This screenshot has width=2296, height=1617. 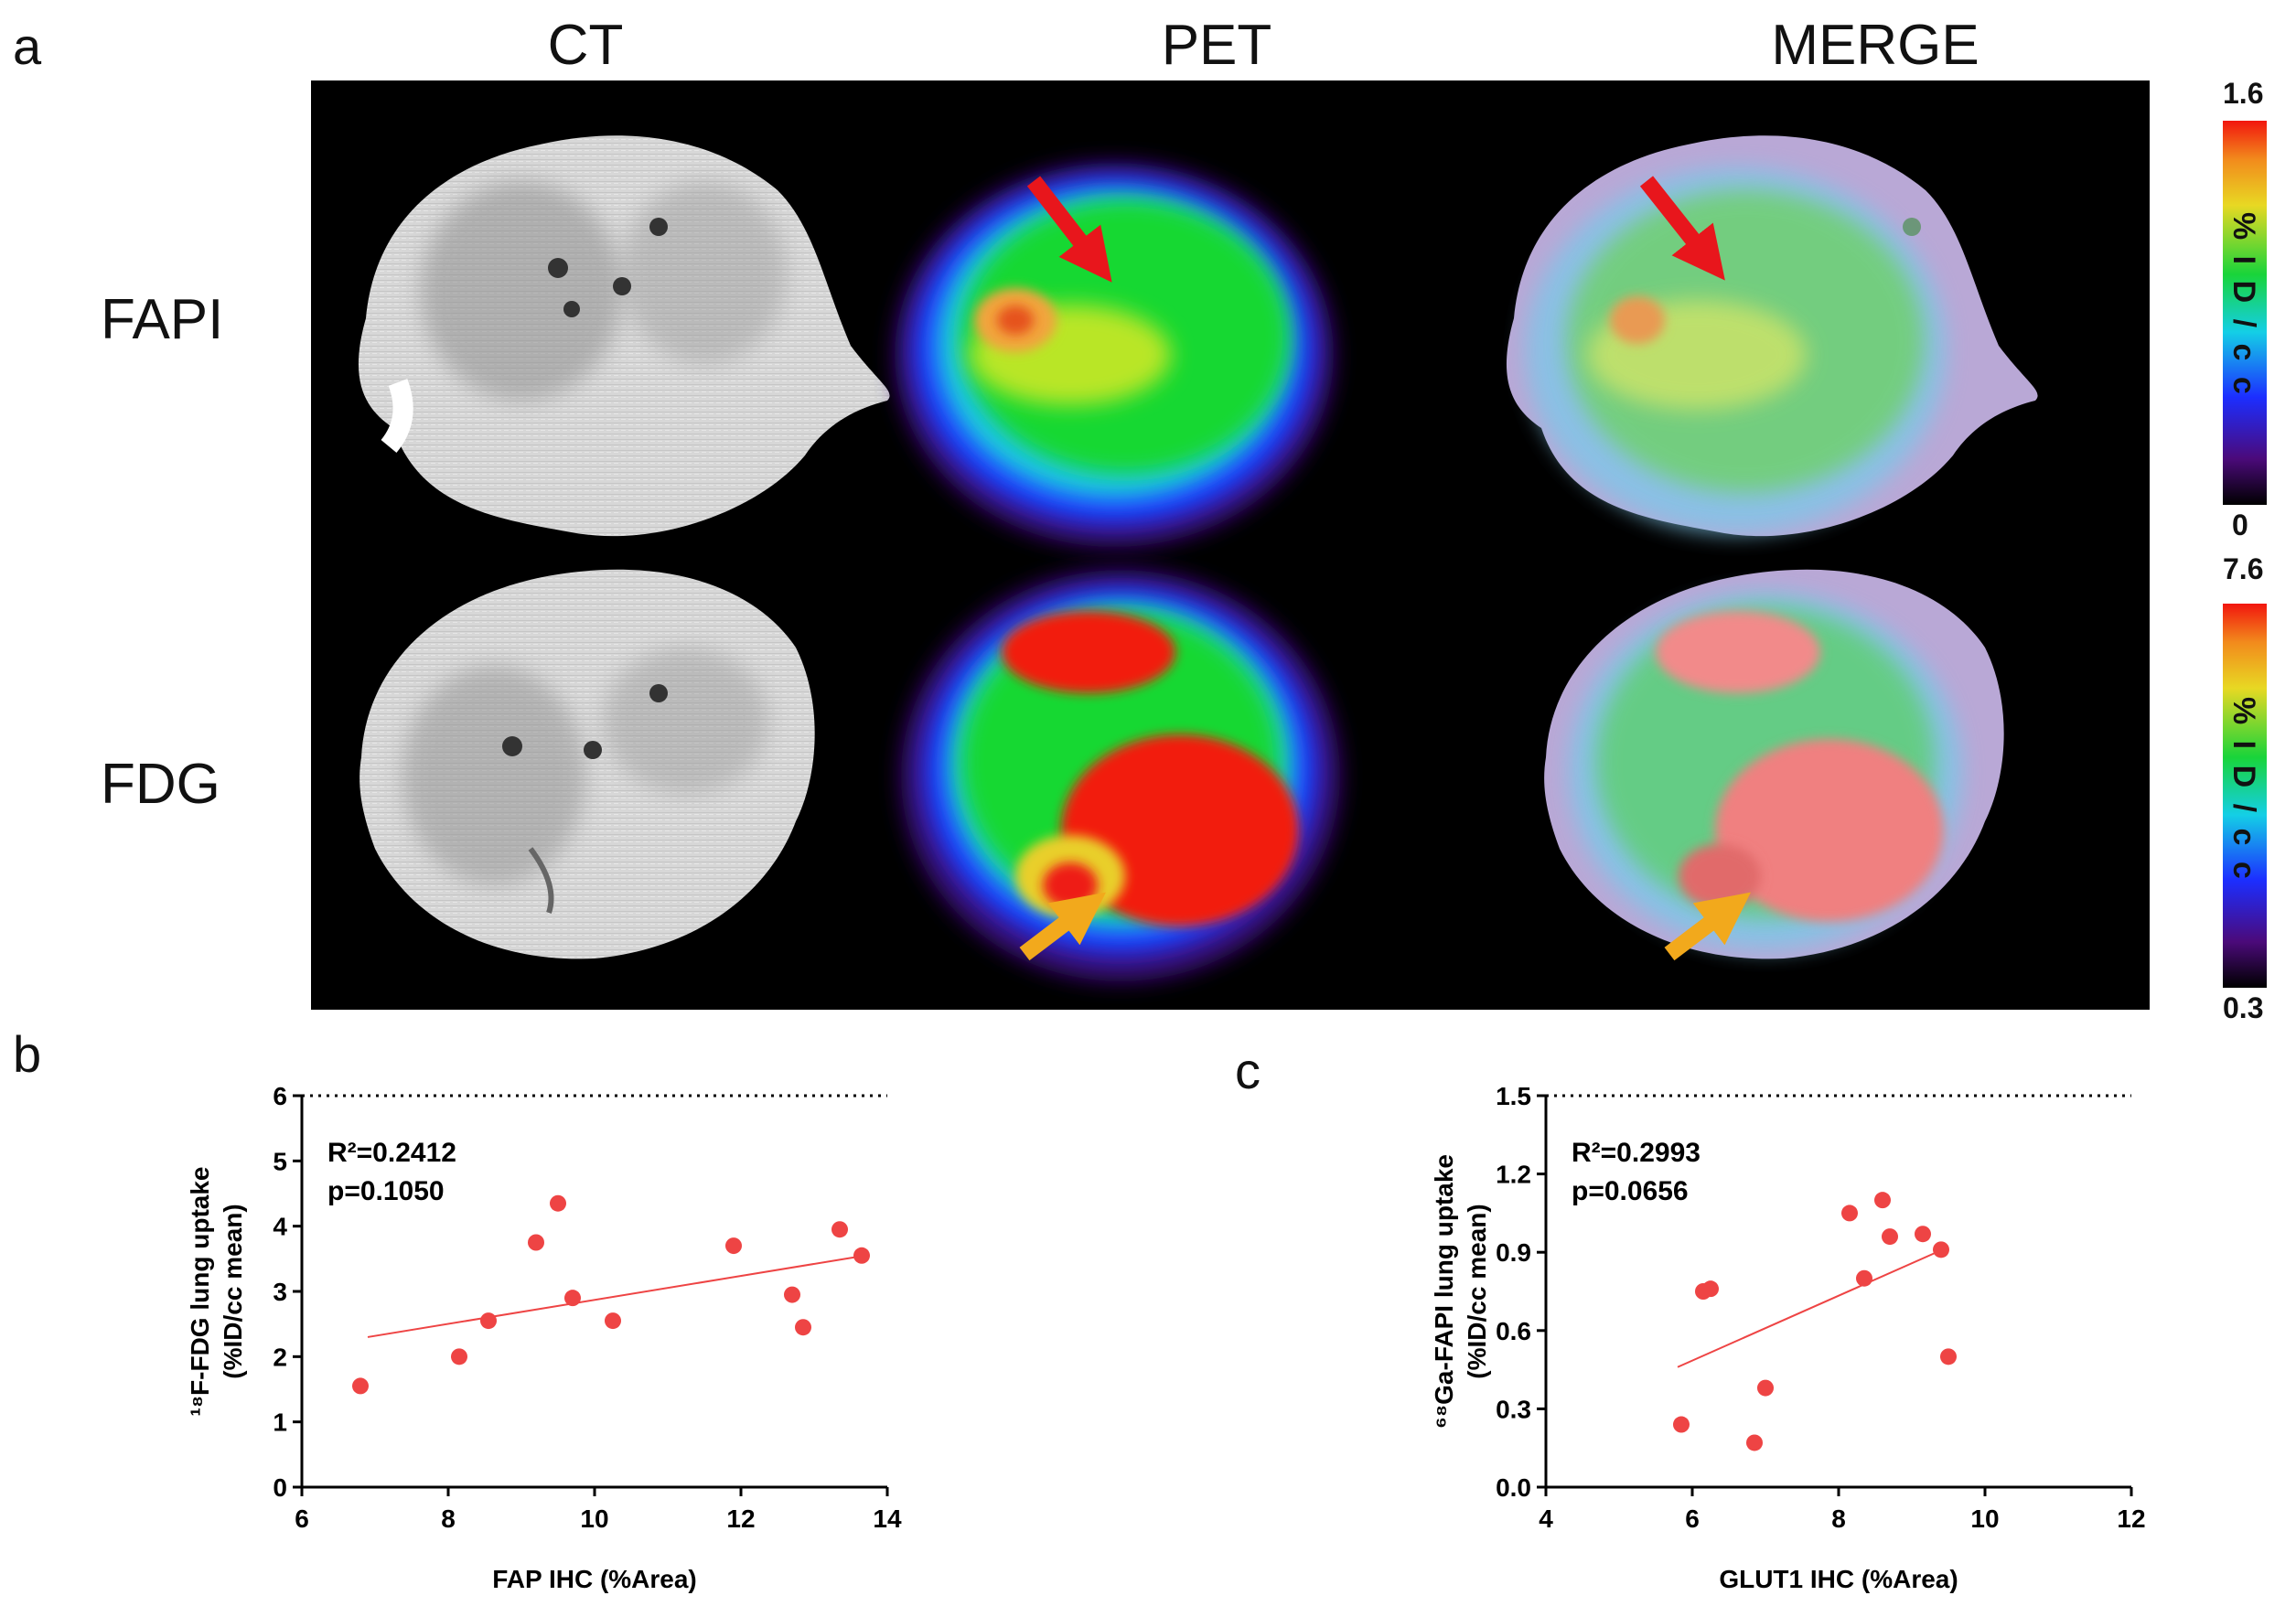 I want to click on column-header-ct: CT, so click(x=585, y=45).